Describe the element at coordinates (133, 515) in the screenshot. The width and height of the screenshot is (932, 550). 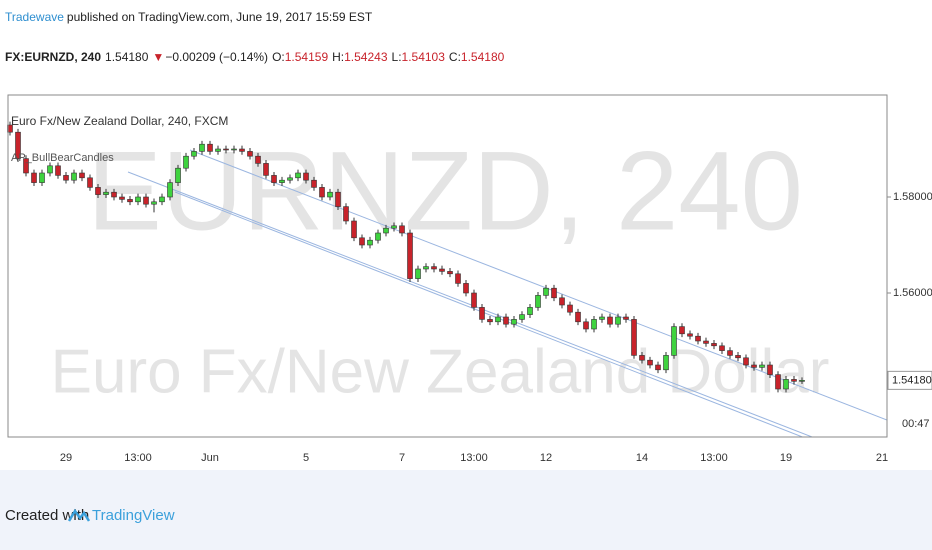
I see `brand: TradingView` at that location.